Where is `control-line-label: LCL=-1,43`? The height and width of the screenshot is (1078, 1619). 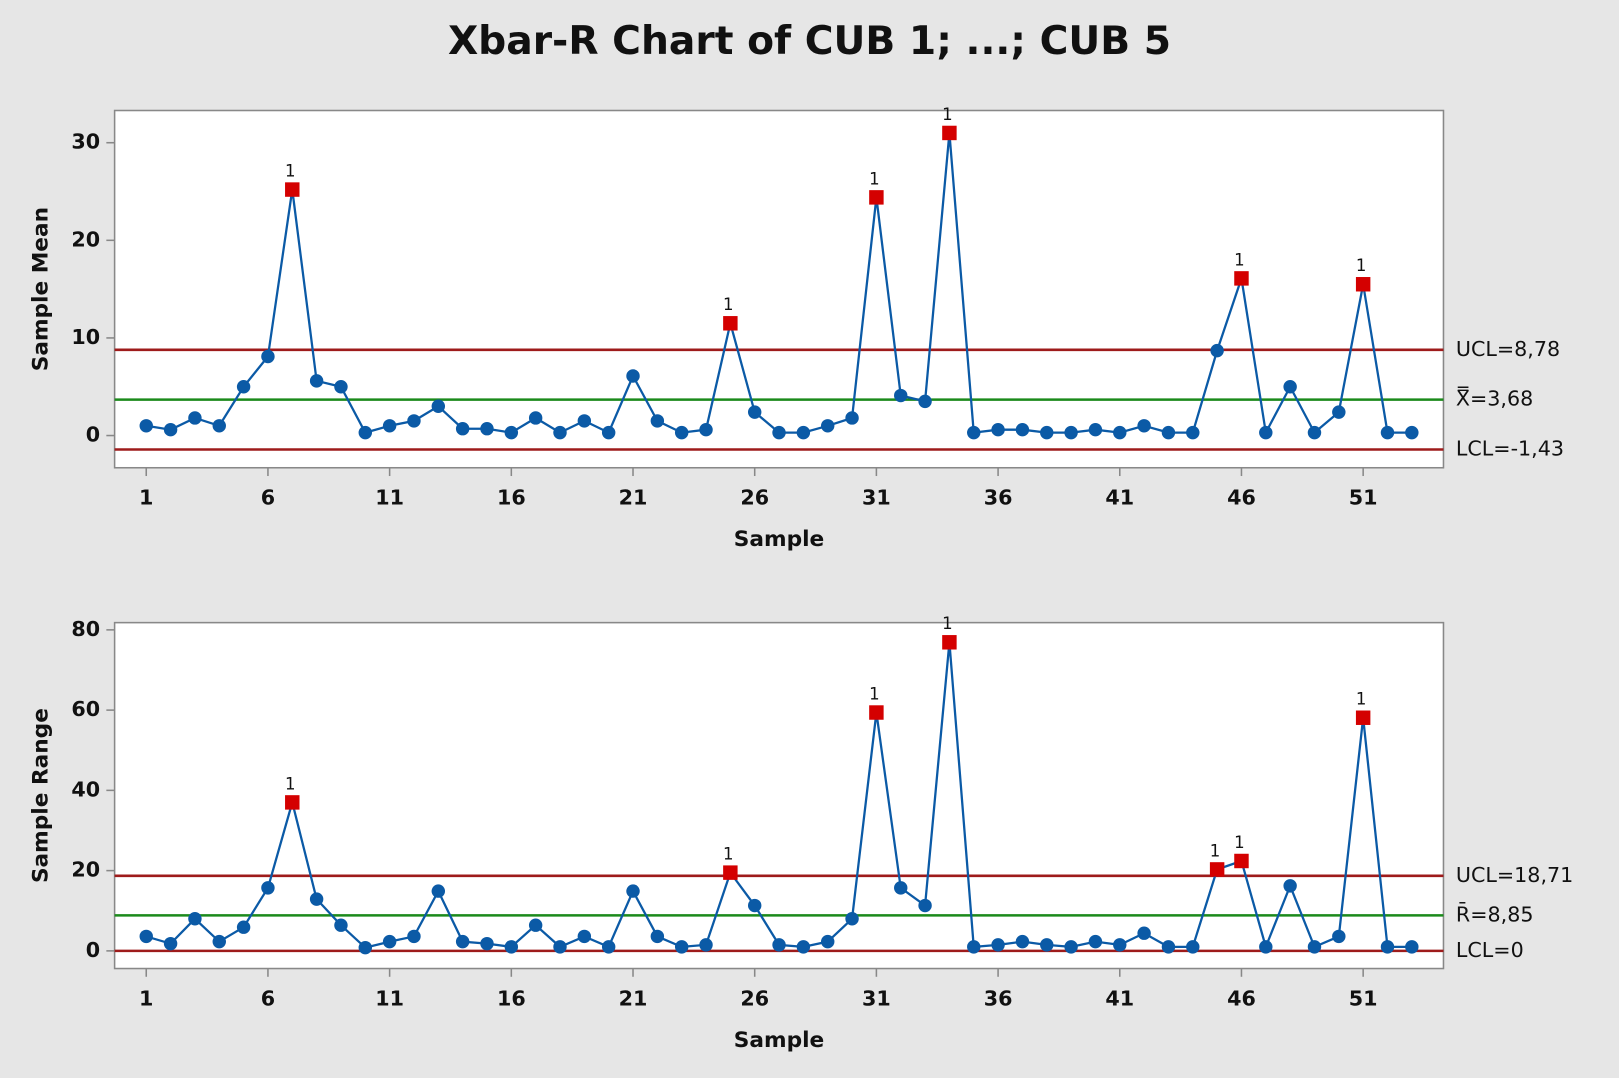 control-line-label: LCL=-1,43 is located at coordinates (1510, 449).